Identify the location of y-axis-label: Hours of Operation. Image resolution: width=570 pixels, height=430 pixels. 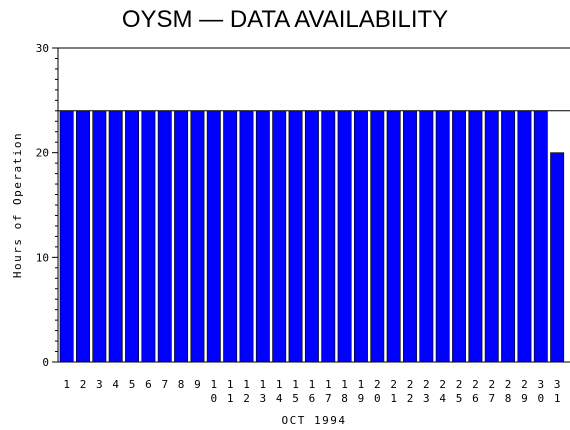
(17, 205).